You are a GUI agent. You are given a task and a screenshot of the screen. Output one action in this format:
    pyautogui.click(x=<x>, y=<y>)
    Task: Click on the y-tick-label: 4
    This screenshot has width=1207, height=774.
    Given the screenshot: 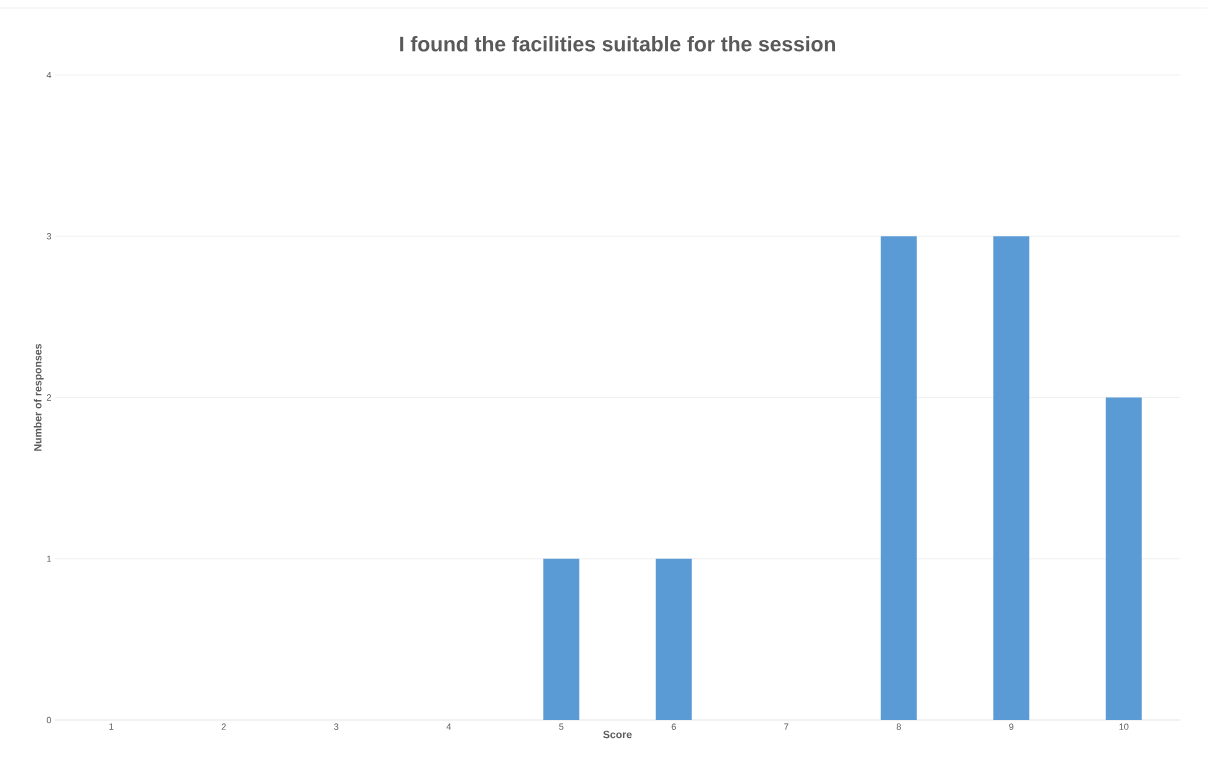 What is the action you would take?
    pyautogui.click(x=49, y=75)
    